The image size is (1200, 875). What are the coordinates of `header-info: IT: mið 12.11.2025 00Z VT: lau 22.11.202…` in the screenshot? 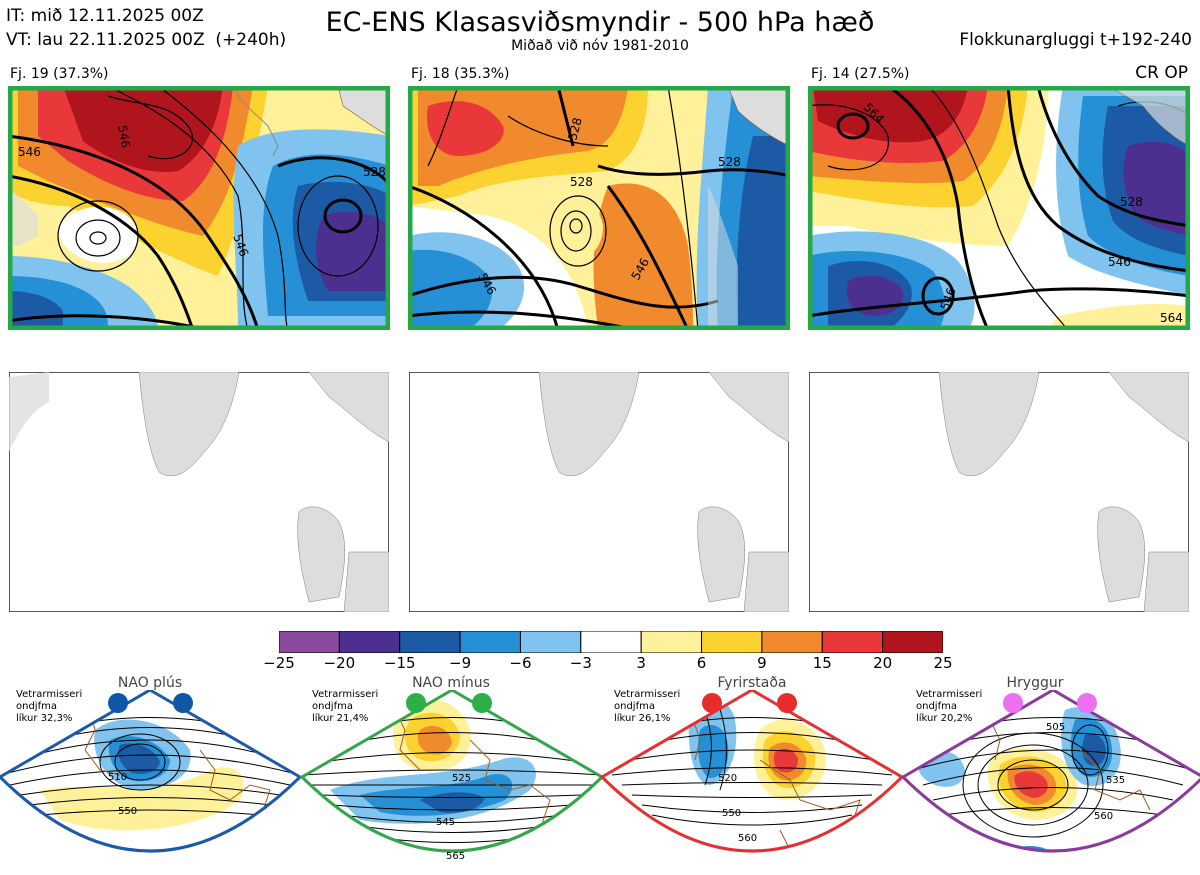 It's located at (146, 28).